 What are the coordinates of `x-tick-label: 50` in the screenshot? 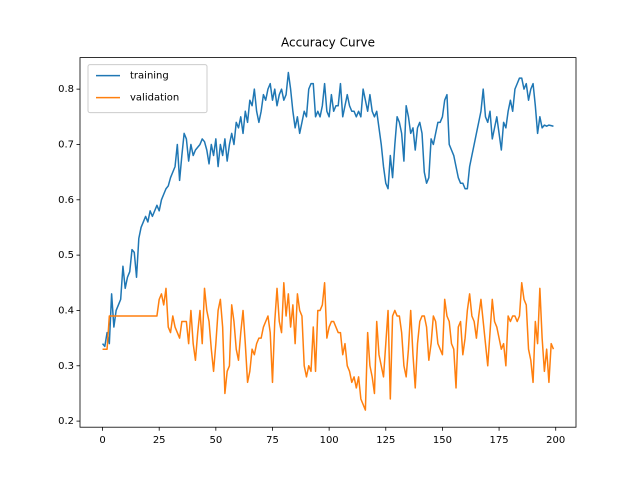 It's located at (215, 440).